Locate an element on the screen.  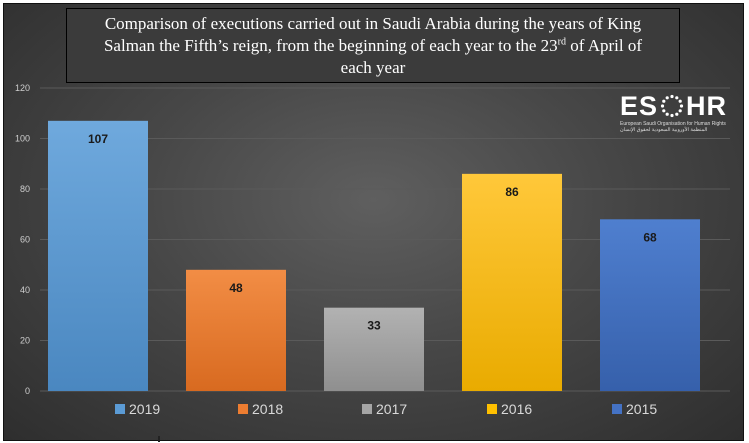
logo-text-right: HR is located at coordinates (707, 106).